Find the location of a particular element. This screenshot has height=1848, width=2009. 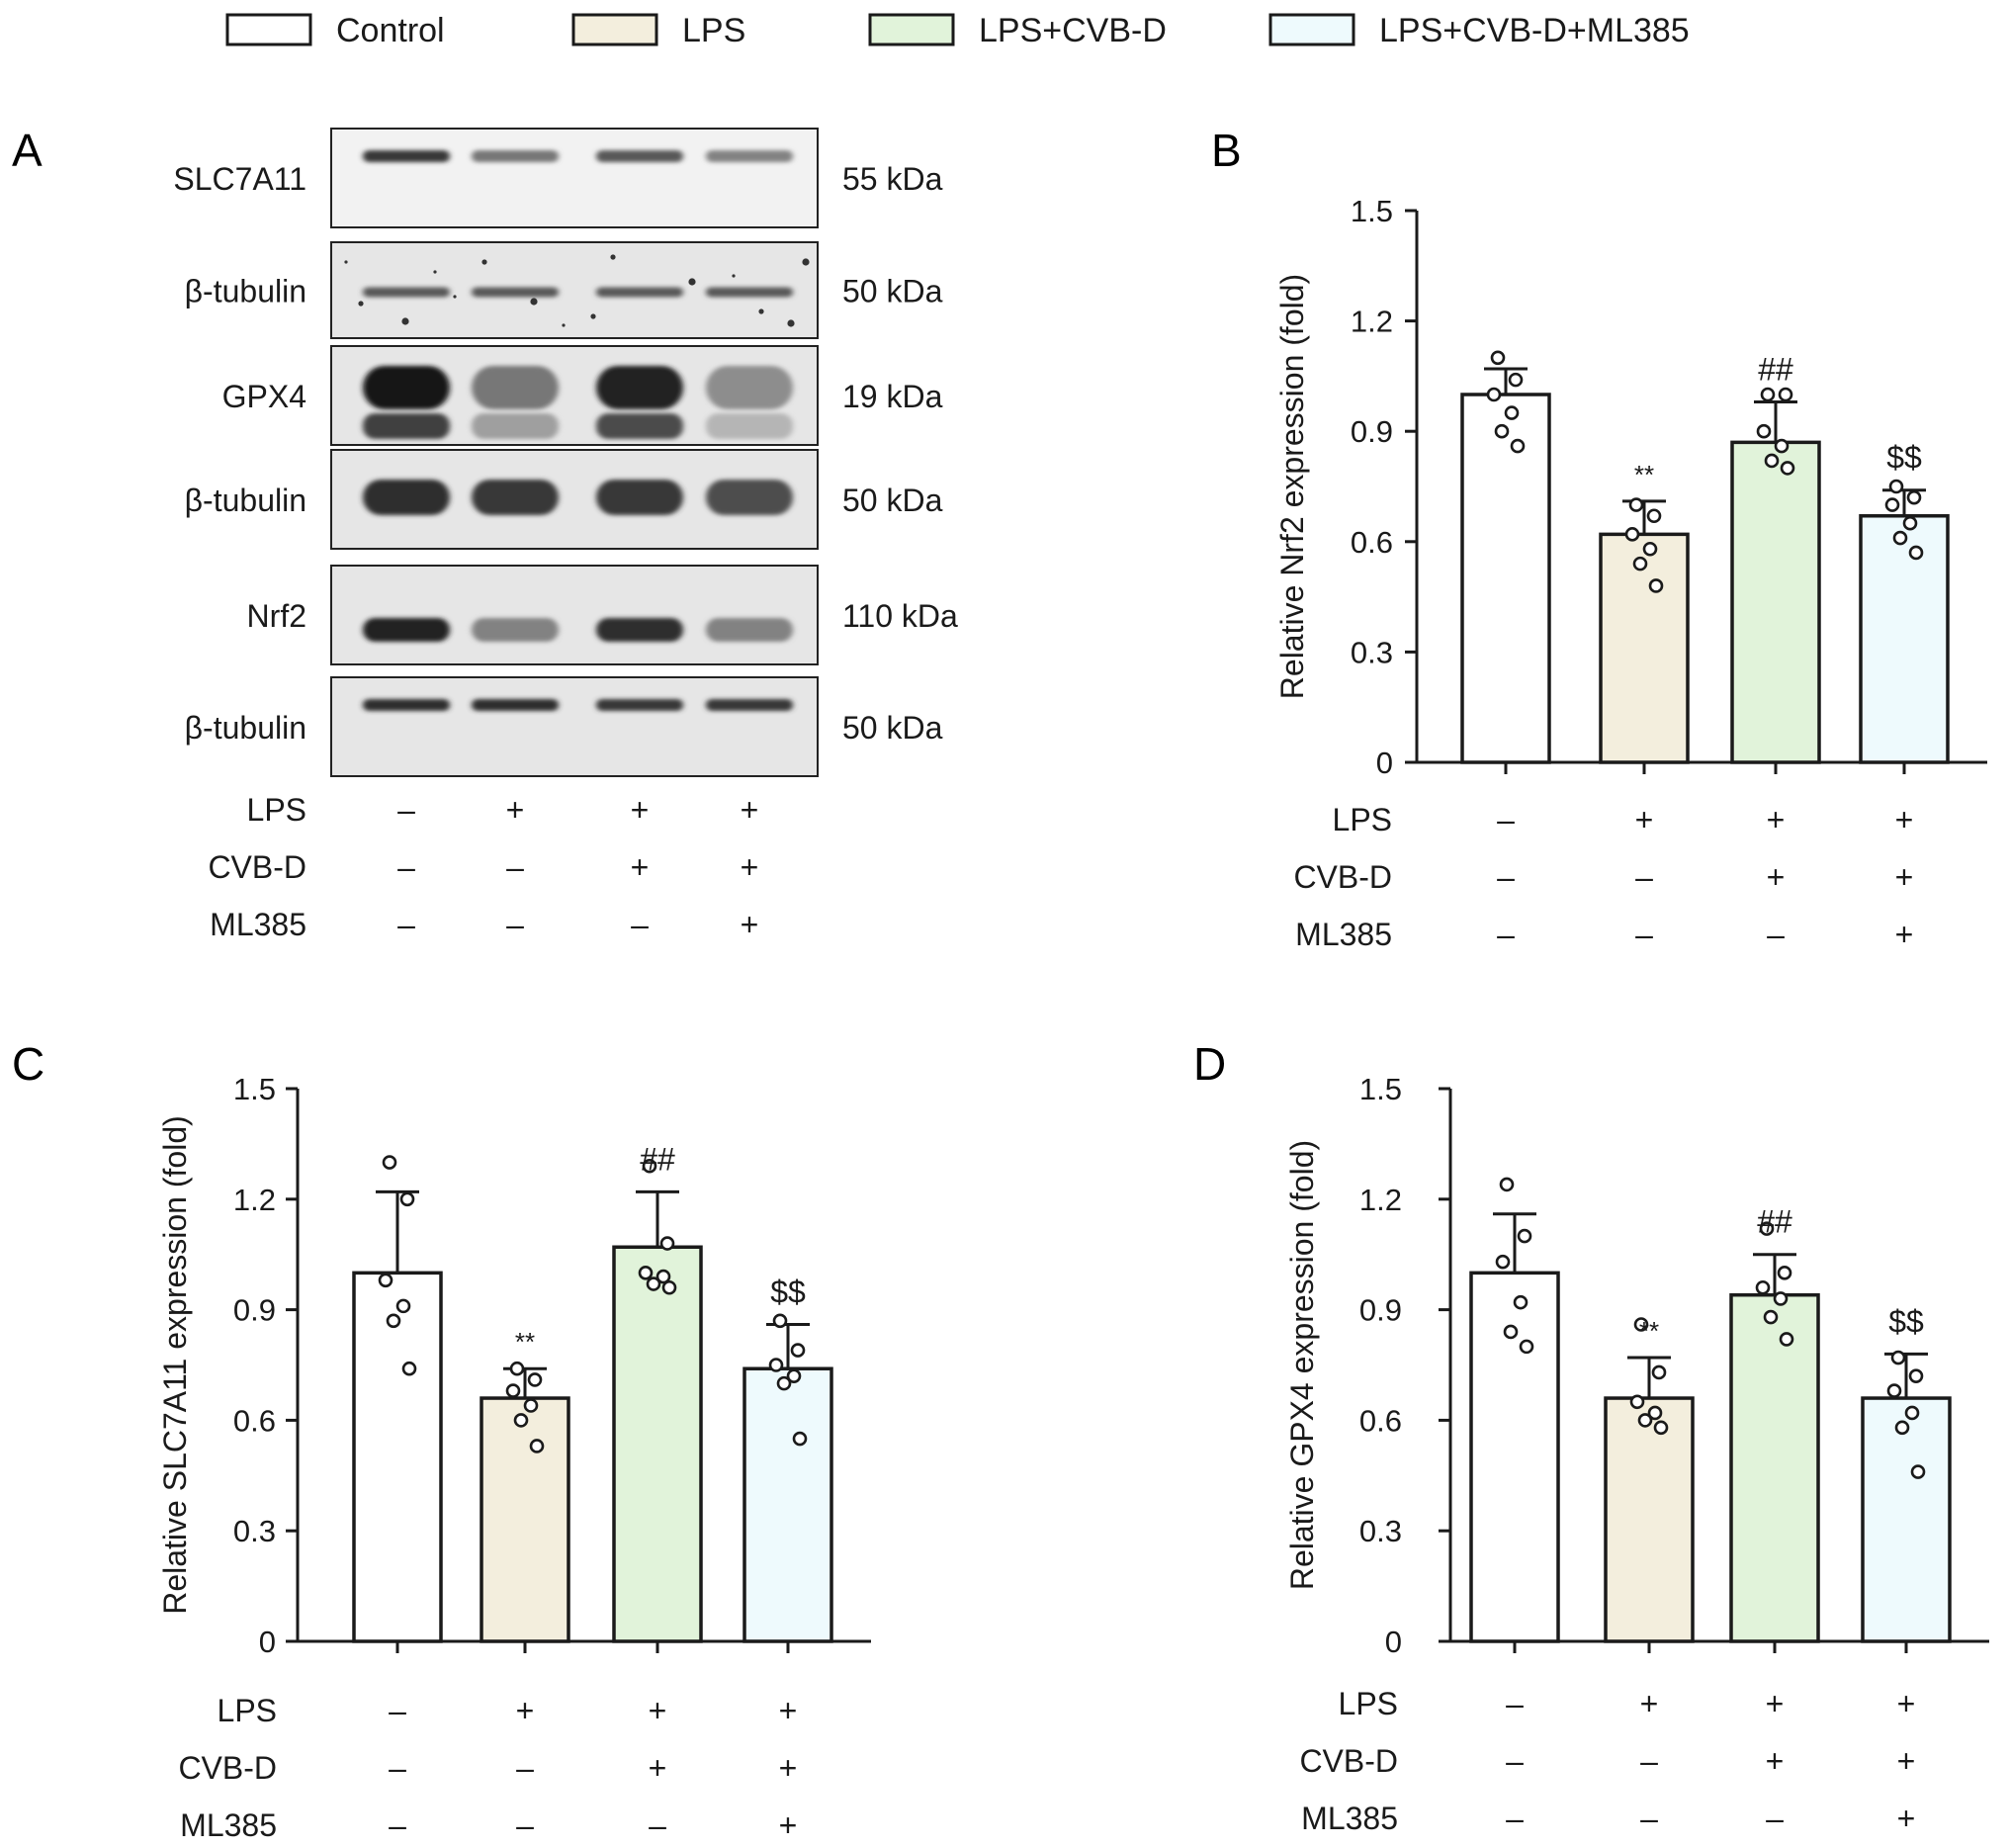

y-axis-label: Relative SLC7A11 expression (fold) is located at coordinates (175, 1365).